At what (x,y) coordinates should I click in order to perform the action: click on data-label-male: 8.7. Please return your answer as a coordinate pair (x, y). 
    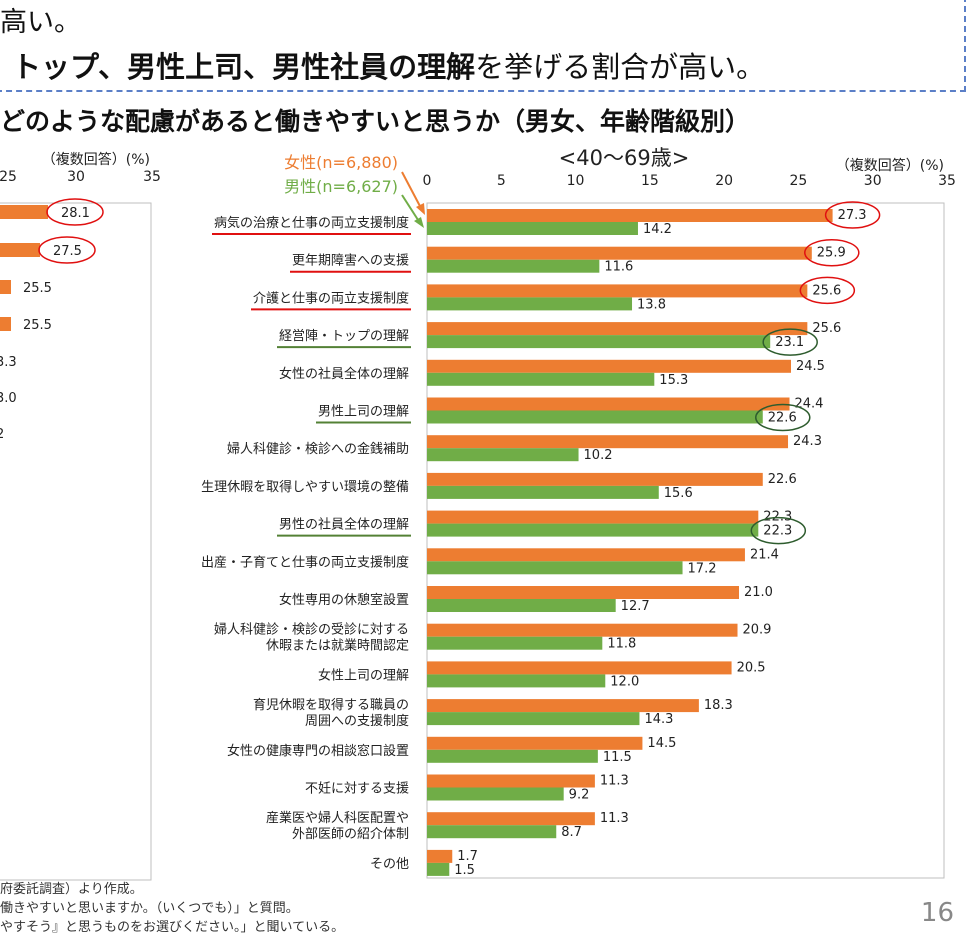
    Looking at the image, I should click on (571, 832).